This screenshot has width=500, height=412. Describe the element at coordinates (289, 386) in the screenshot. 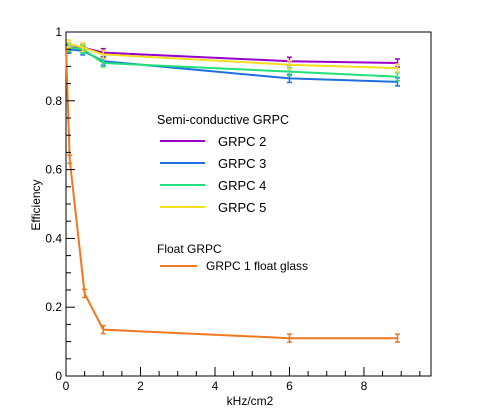

I see `x-tick-label: 6` at that location.